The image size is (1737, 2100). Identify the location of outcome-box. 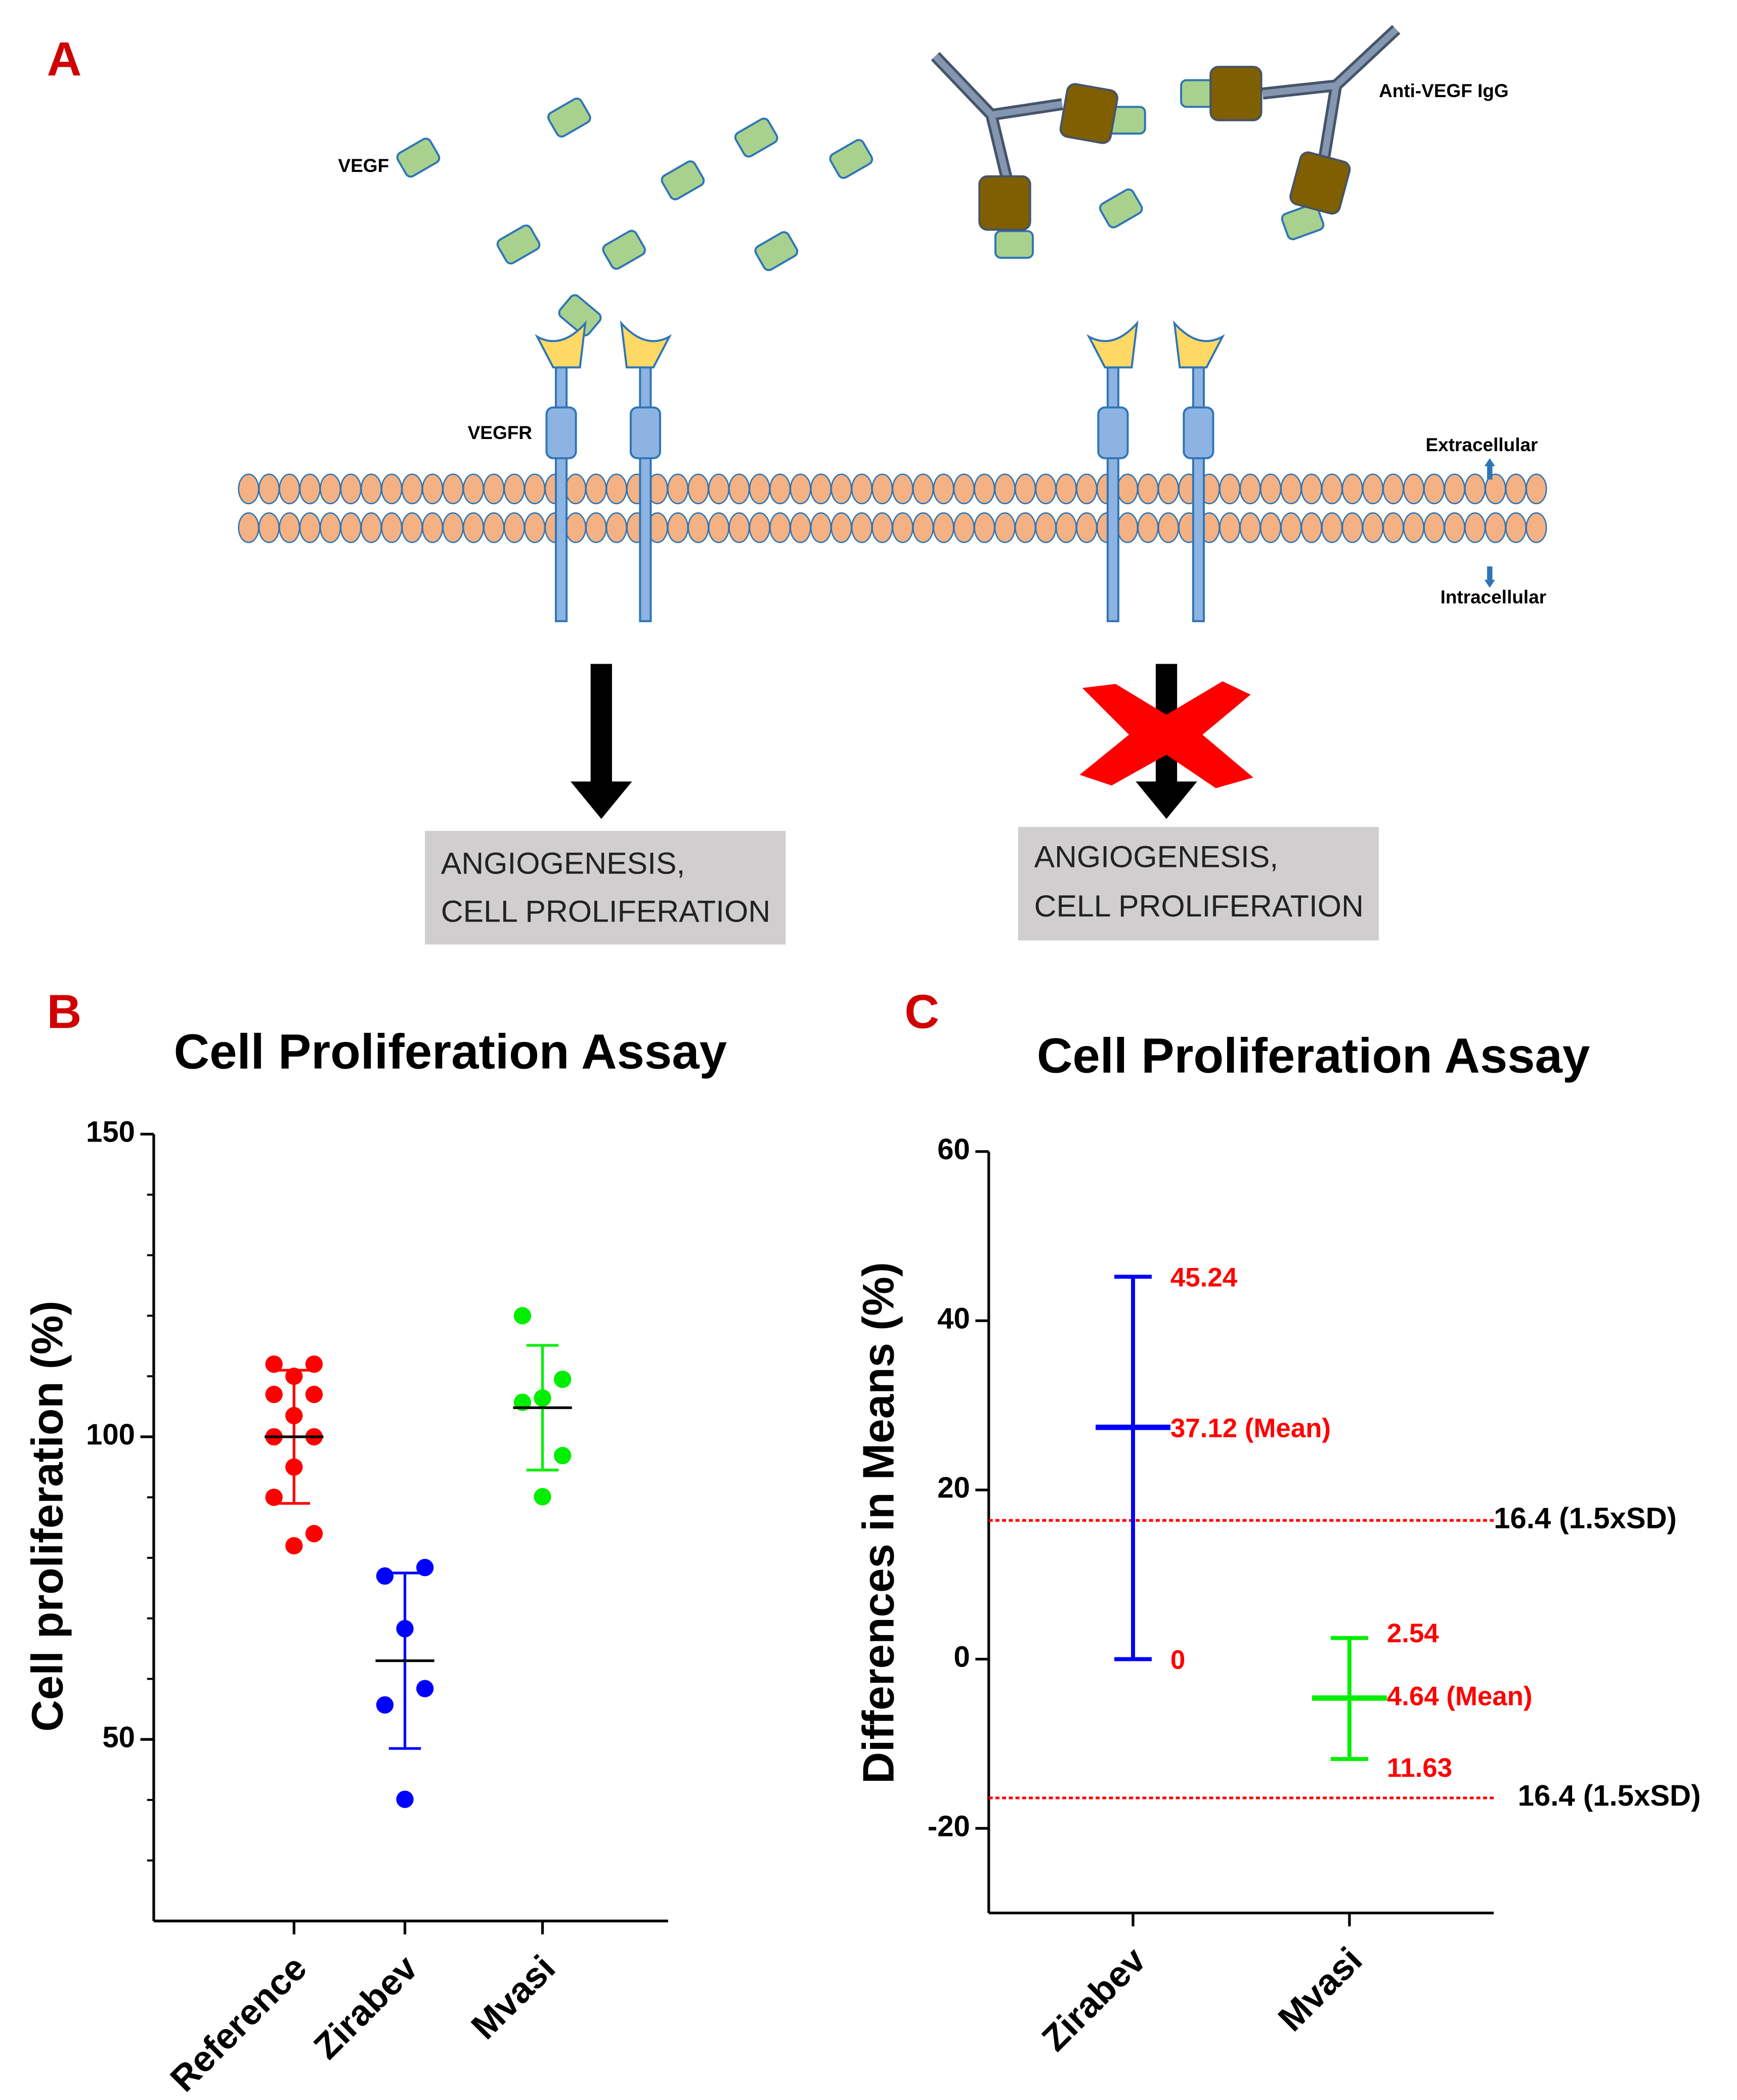
(1198, 883).